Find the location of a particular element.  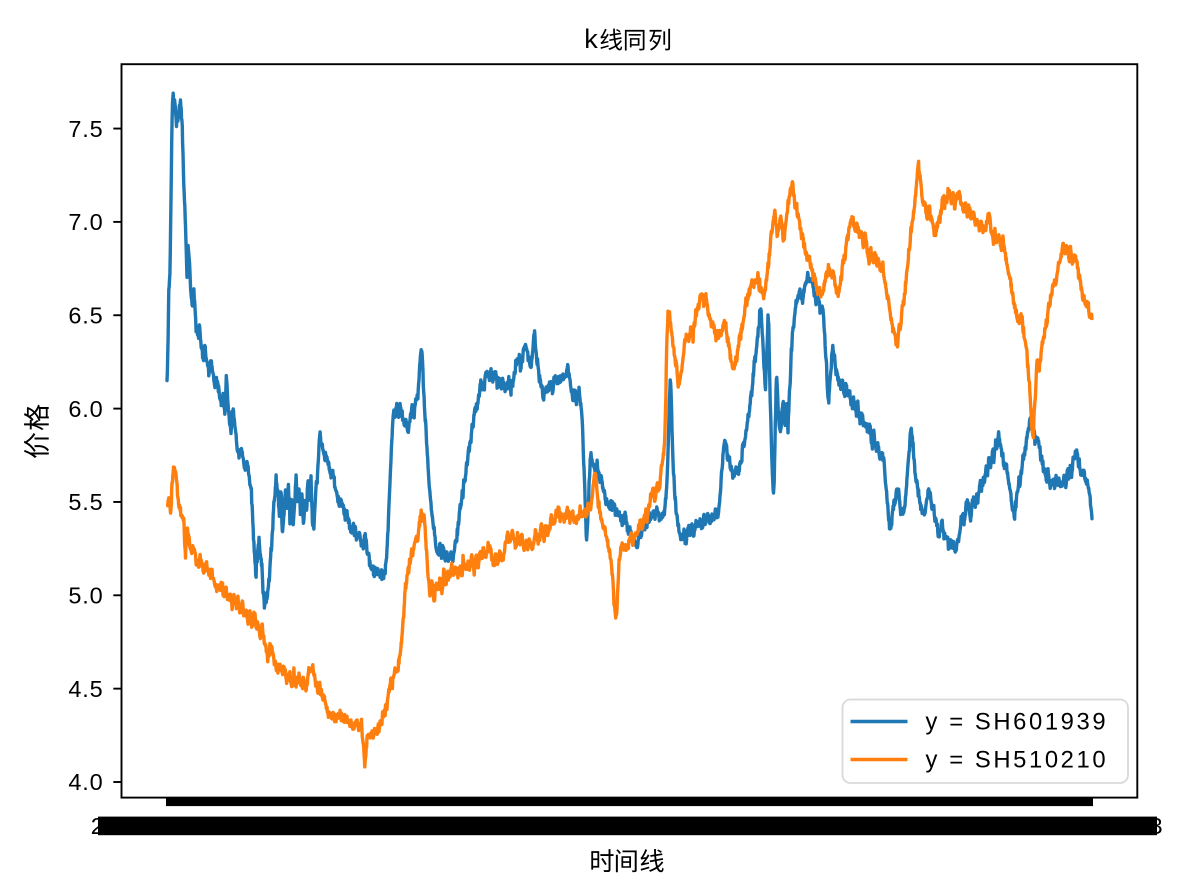

svg-text: 5.0 is located at coordinates (85, 596).